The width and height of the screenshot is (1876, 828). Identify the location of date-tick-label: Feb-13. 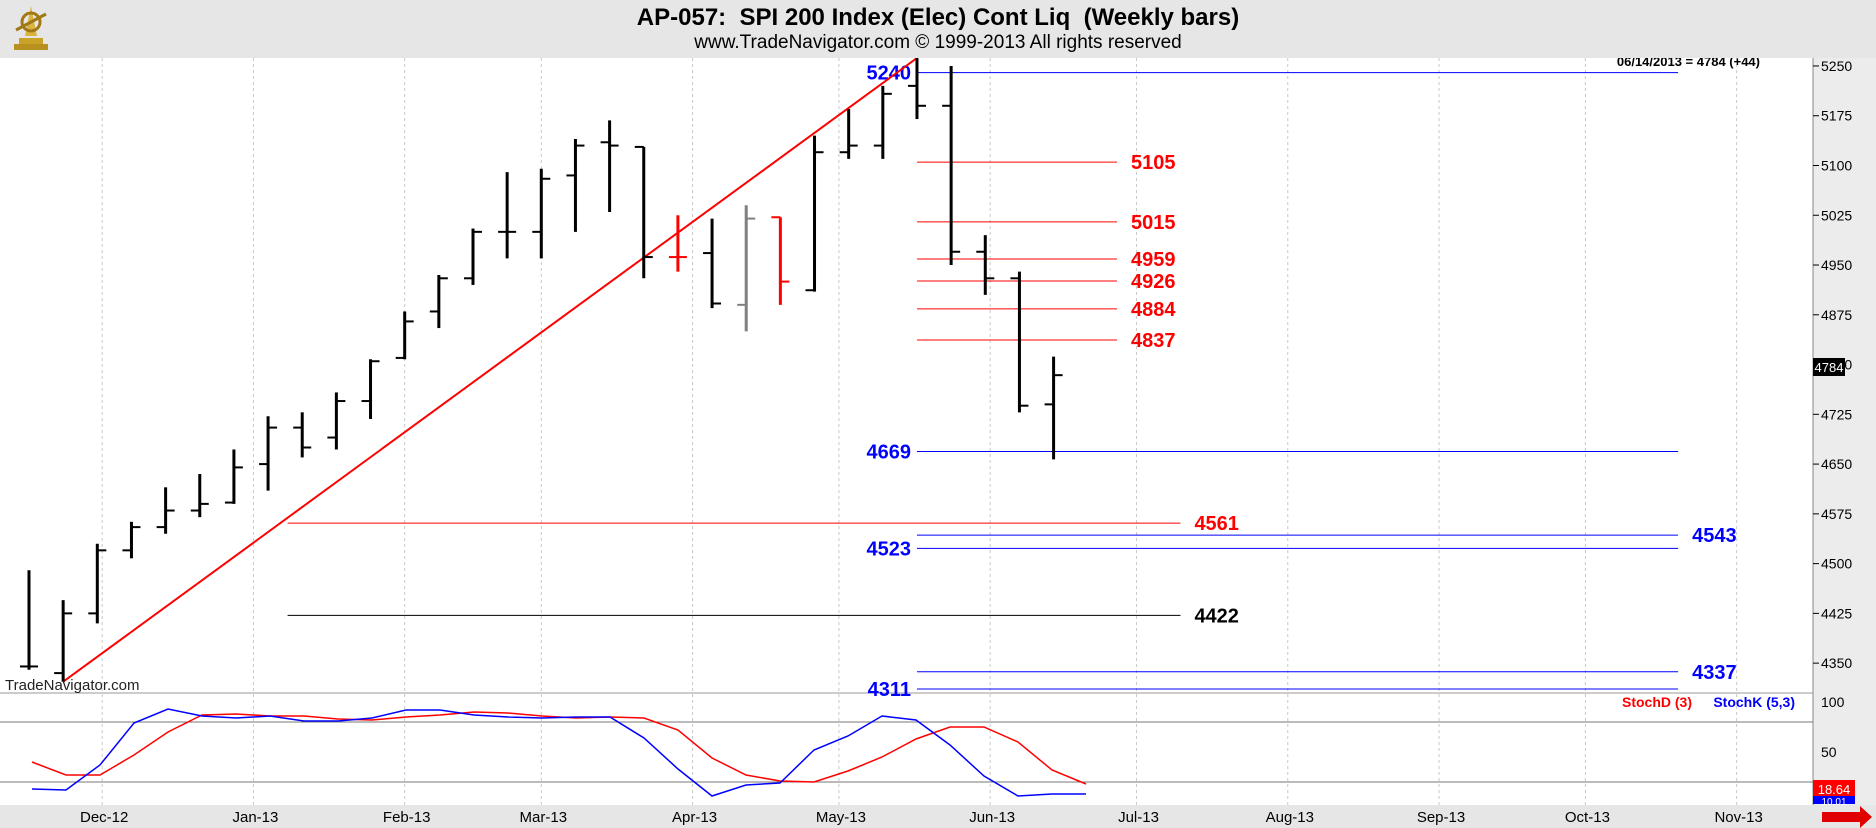
(407, 817).